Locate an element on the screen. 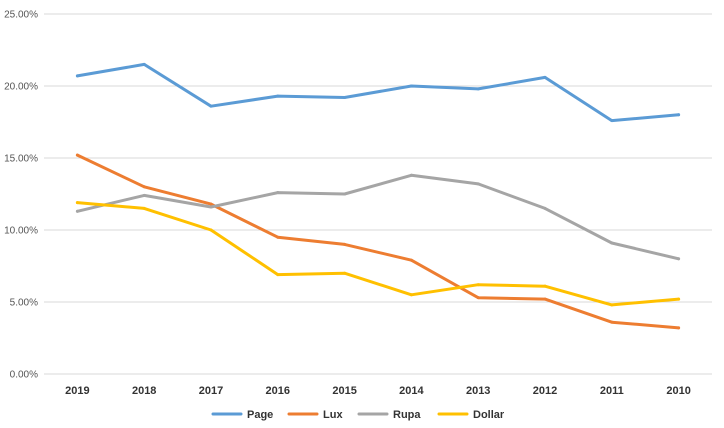  legend-label: Page is located at coordinates (260, 415).